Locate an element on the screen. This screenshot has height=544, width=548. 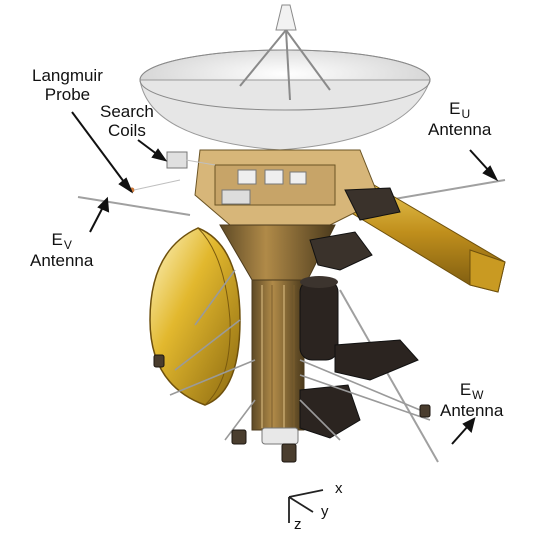
eu-letter: E is located at coordinates (455, 108).